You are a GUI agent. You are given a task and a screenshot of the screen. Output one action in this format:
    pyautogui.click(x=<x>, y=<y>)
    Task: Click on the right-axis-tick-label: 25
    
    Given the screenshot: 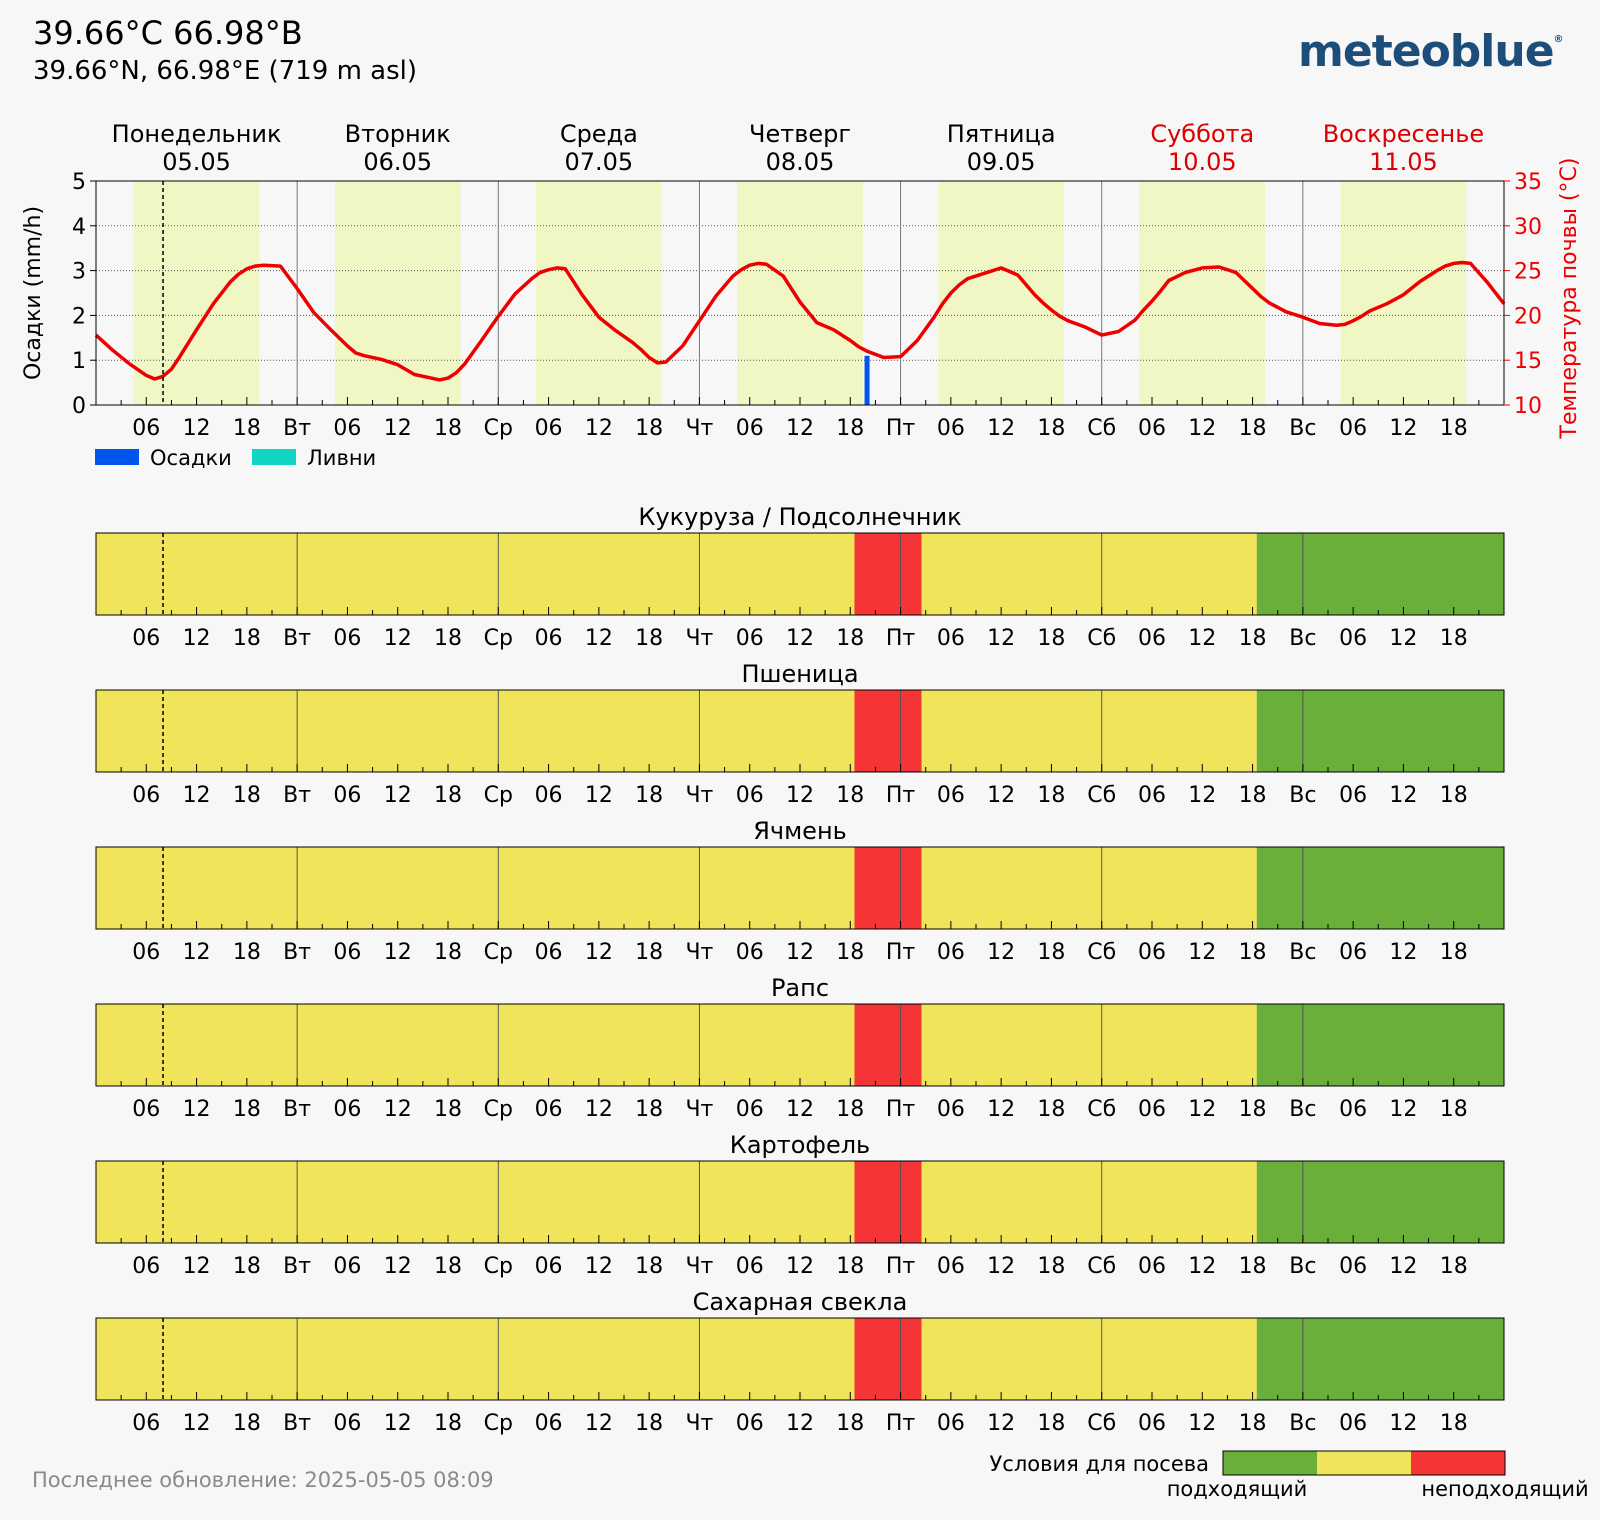 What is the action you would take?
    pyautogui.click(x=1528, y=272)
    